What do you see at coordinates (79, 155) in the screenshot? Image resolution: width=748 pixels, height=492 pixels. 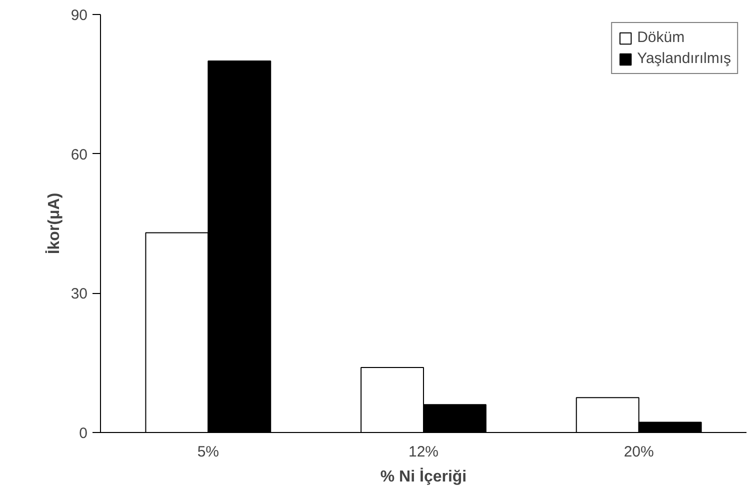 I see `y-tick-label: 60` at bounding box center [79, 155].